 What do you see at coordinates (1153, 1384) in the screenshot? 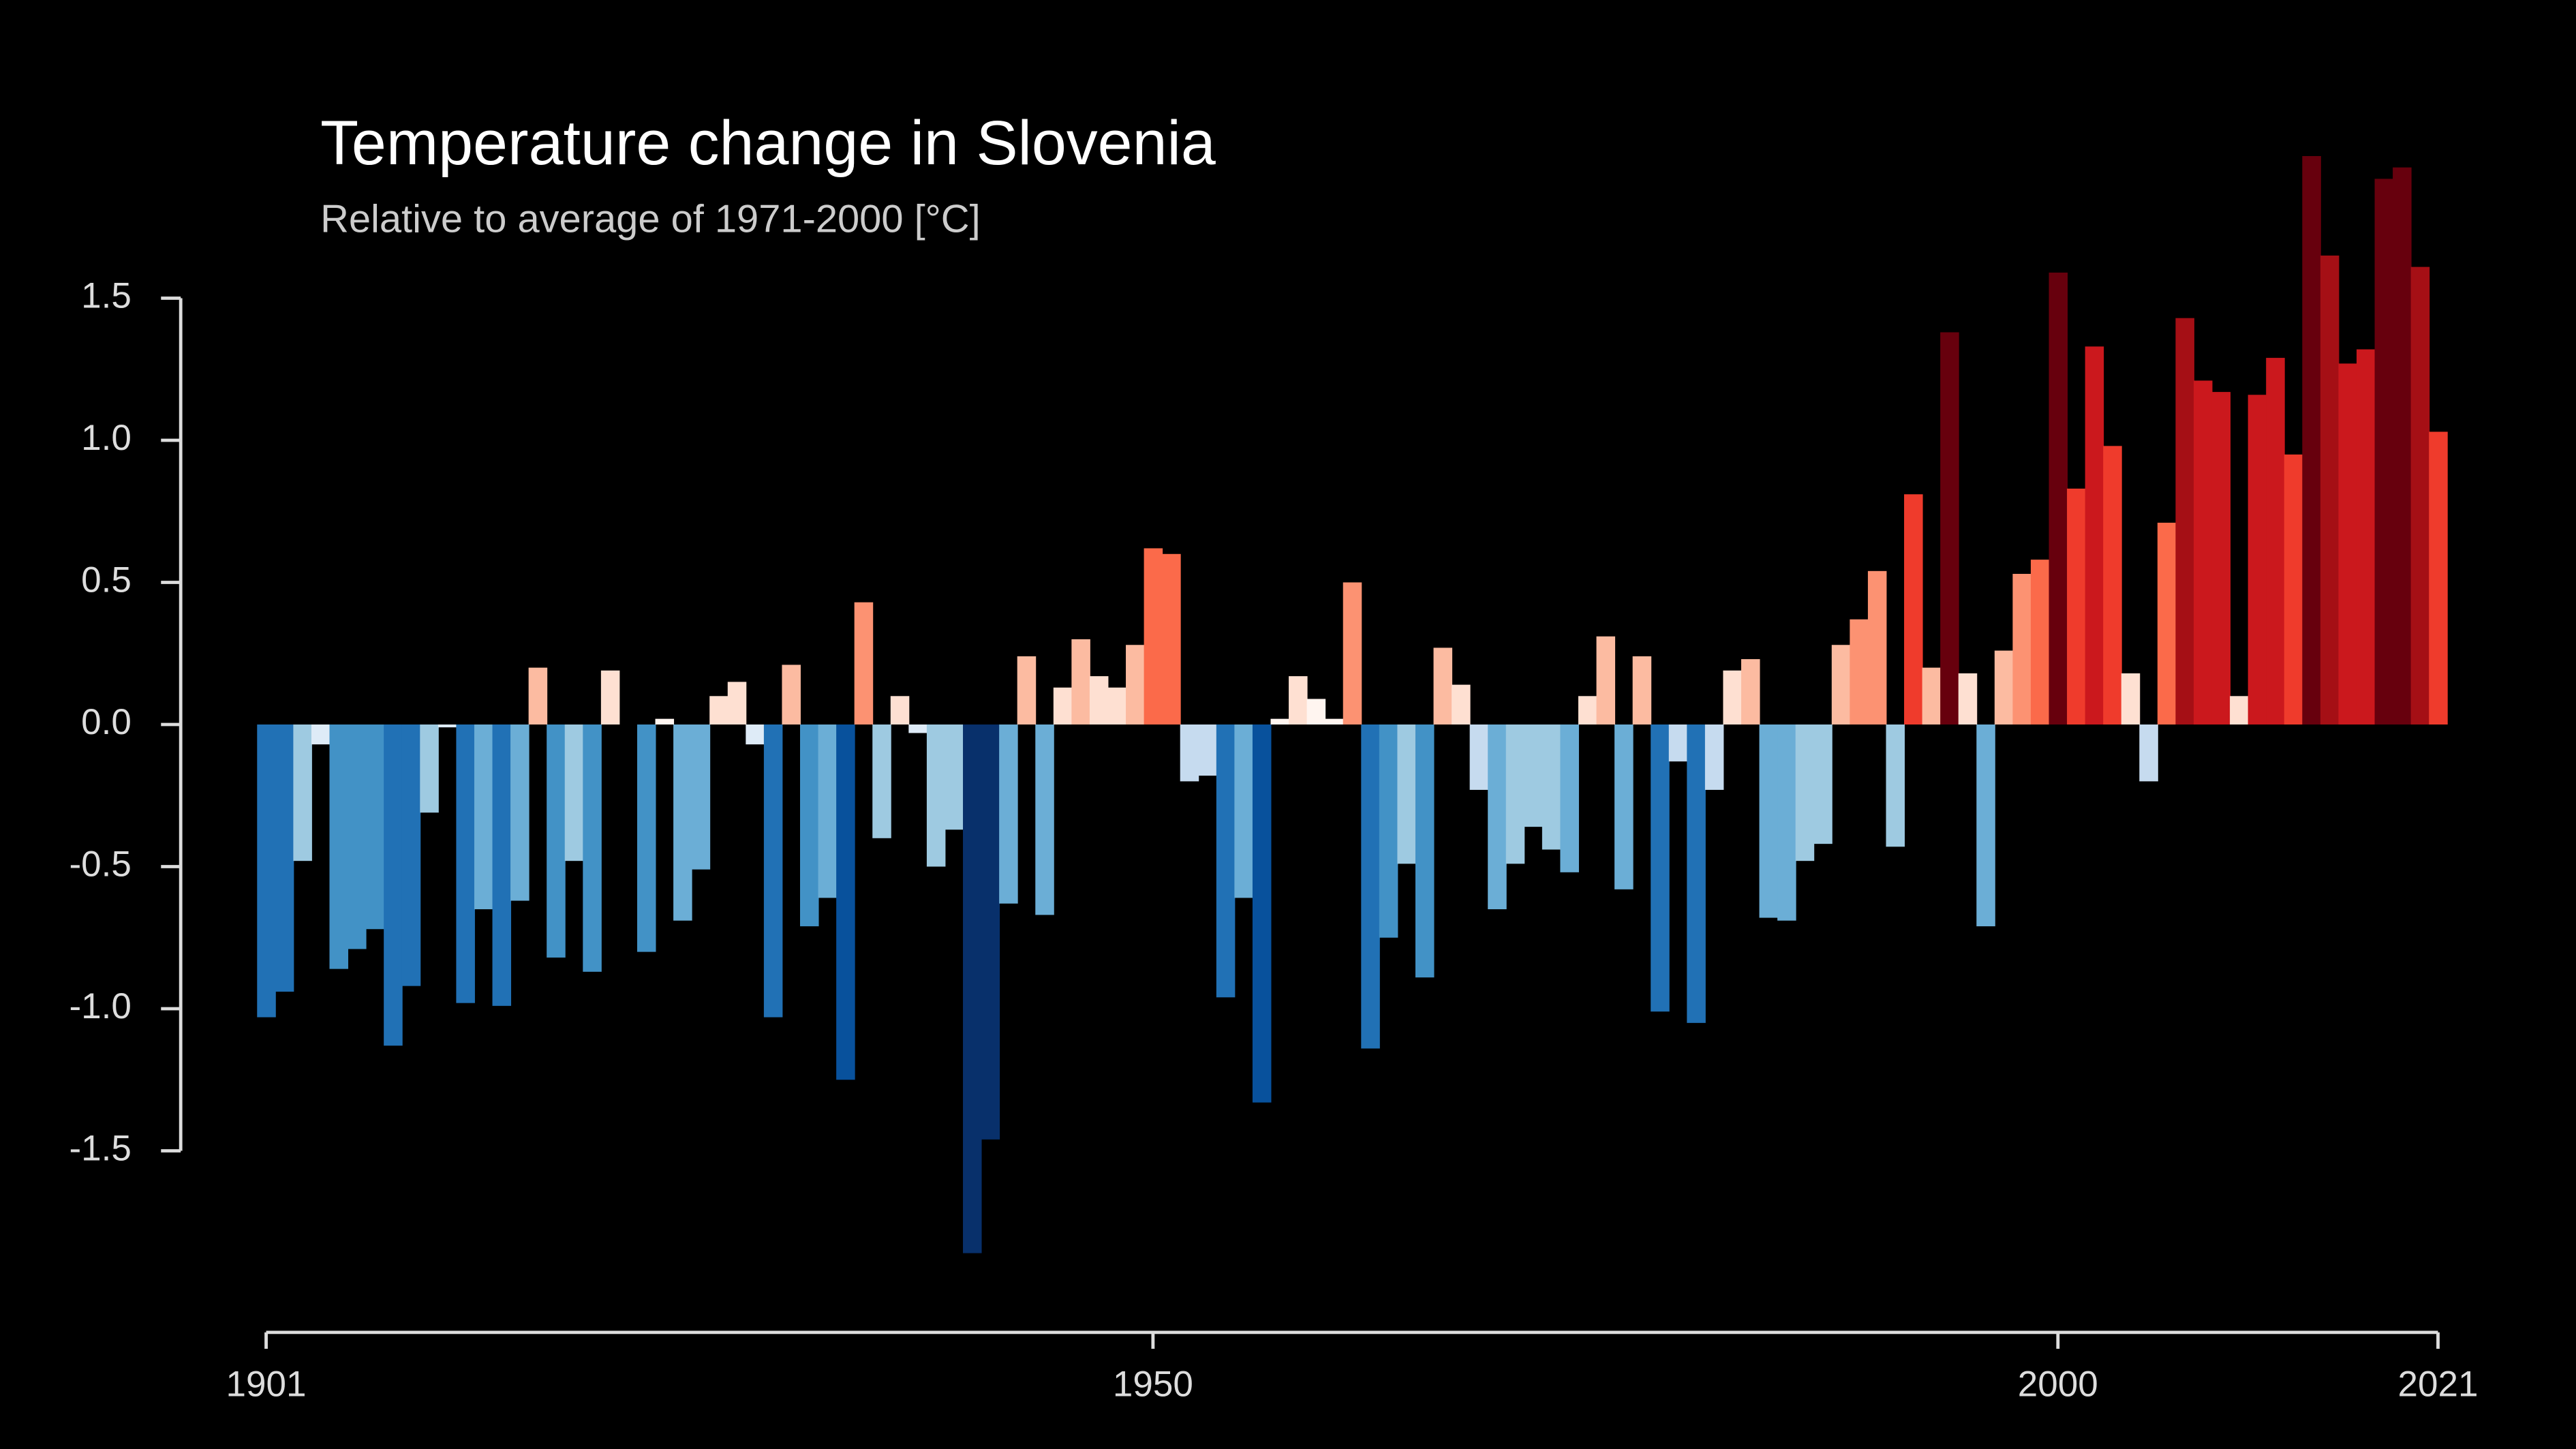
I see `x-tick-label: 1950` at bounding box center [1153, 1384].